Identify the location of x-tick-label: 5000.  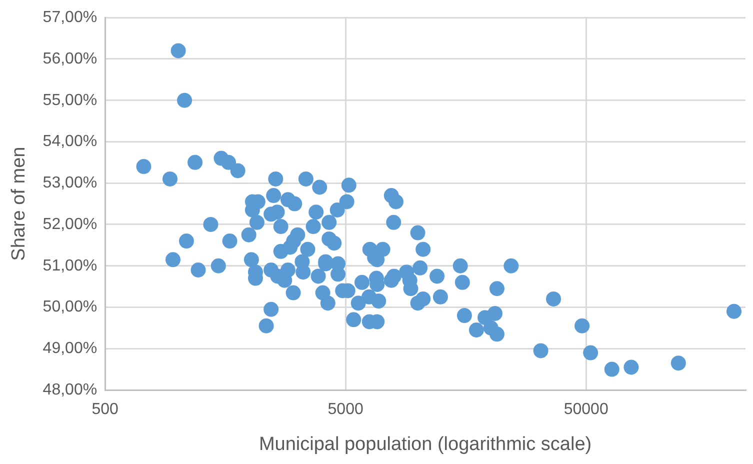
(346, 409).